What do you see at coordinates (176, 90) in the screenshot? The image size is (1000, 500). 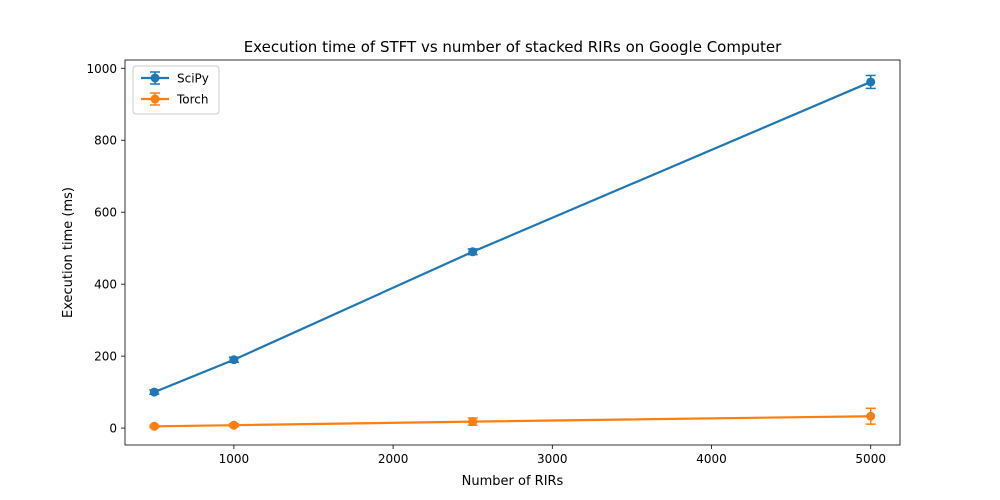 I see `legend: SciPy Torch` at bounding box center [176, 90].